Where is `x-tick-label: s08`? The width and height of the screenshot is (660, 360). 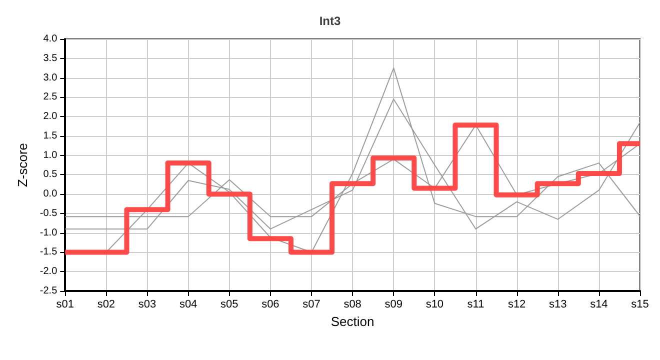 x-tick-label: s08 is located at coordinates (353, 304).